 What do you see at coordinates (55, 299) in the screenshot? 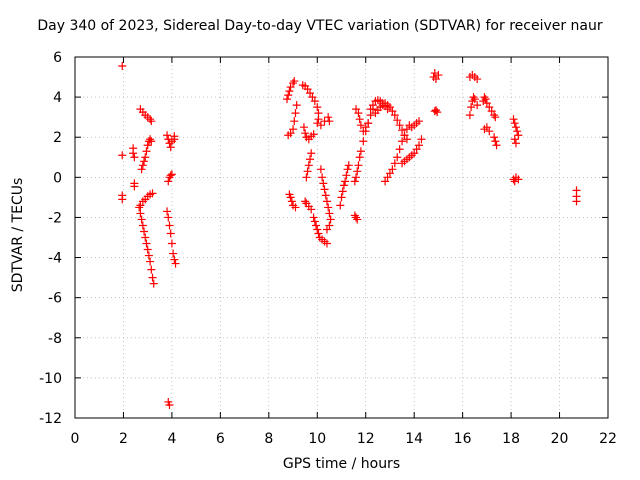
I see `y-tick-label: -6` at bounding box center [55, 299].